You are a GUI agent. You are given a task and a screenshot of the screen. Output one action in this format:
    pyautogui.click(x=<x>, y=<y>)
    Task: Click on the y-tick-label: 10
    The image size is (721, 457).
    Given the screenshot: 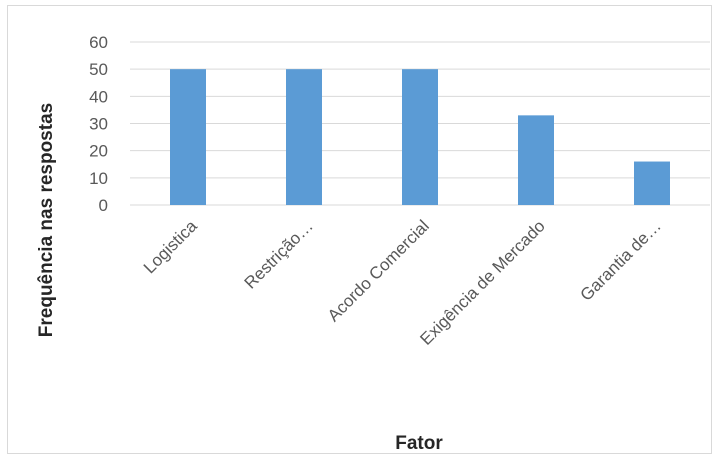 What is the action you would take?
    pyautogui.click(x=98, y=178)
    